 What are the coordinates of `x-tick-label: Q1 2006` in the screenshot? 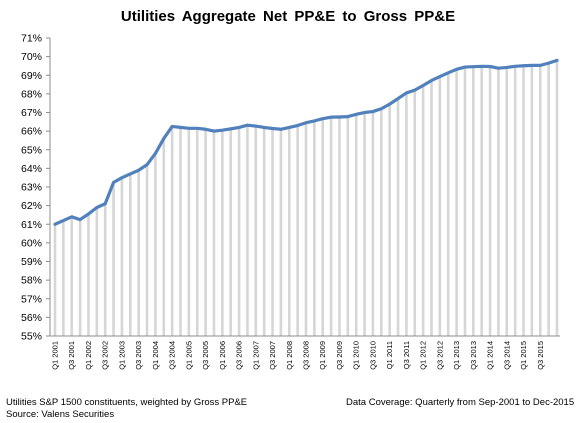 It's located at (222, 355).